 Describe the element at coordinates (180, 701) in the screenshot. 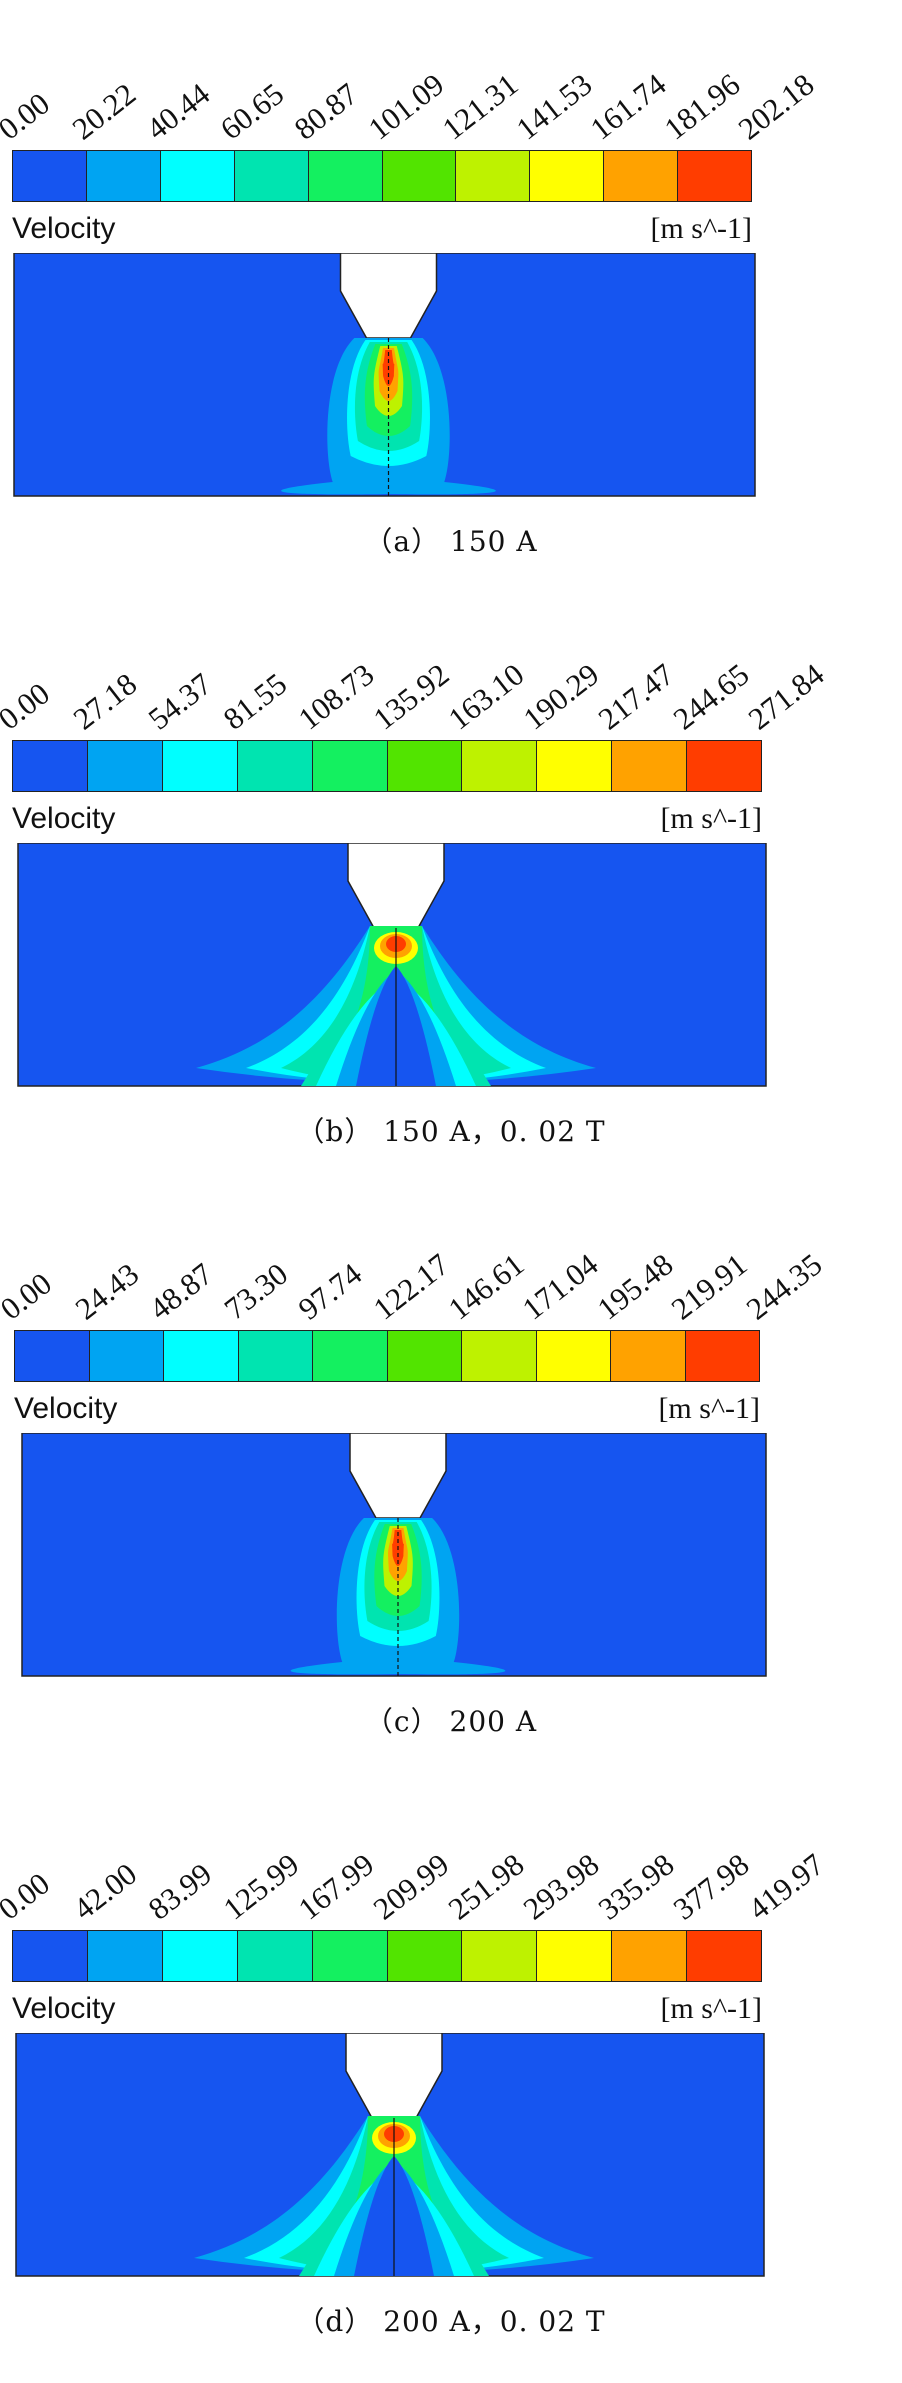

I see `tick-label: 54.37` at that location.